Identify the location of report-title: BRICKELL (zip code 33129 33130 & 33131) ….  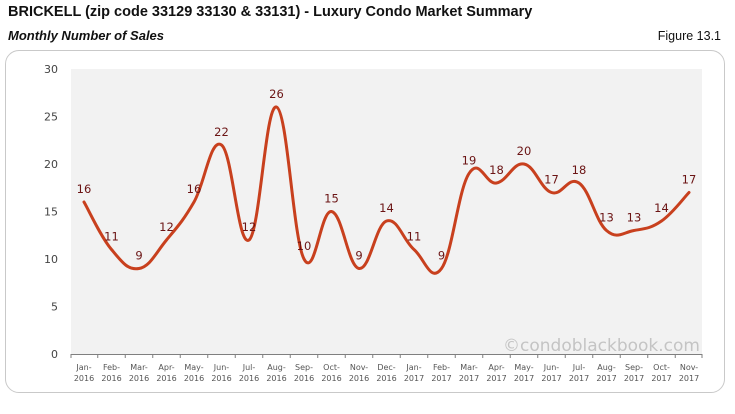
(270, 12).